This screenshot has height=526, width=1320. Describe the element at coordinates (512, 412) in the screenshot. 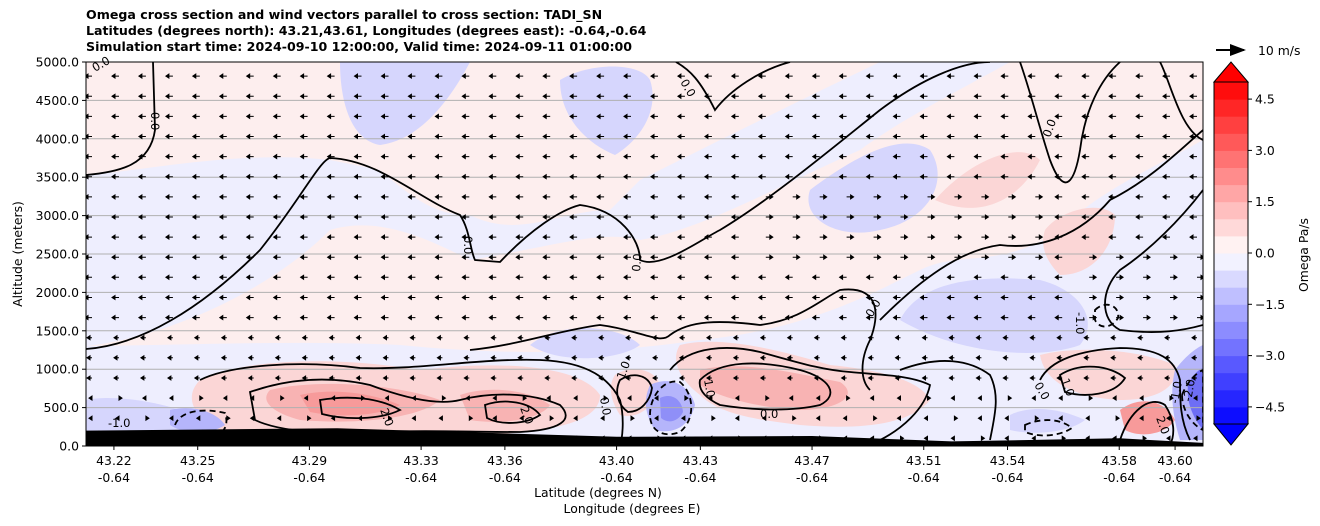

I see `contour-two-low-mid` at that location.